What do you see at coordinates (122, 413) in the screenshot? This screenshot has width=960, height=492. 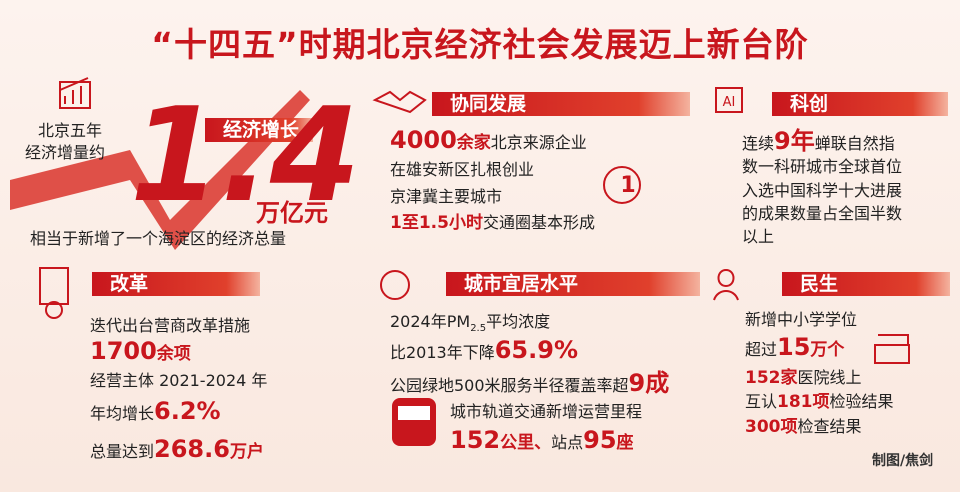 I see `text: 年均增长` at bounding box center [122, 413].